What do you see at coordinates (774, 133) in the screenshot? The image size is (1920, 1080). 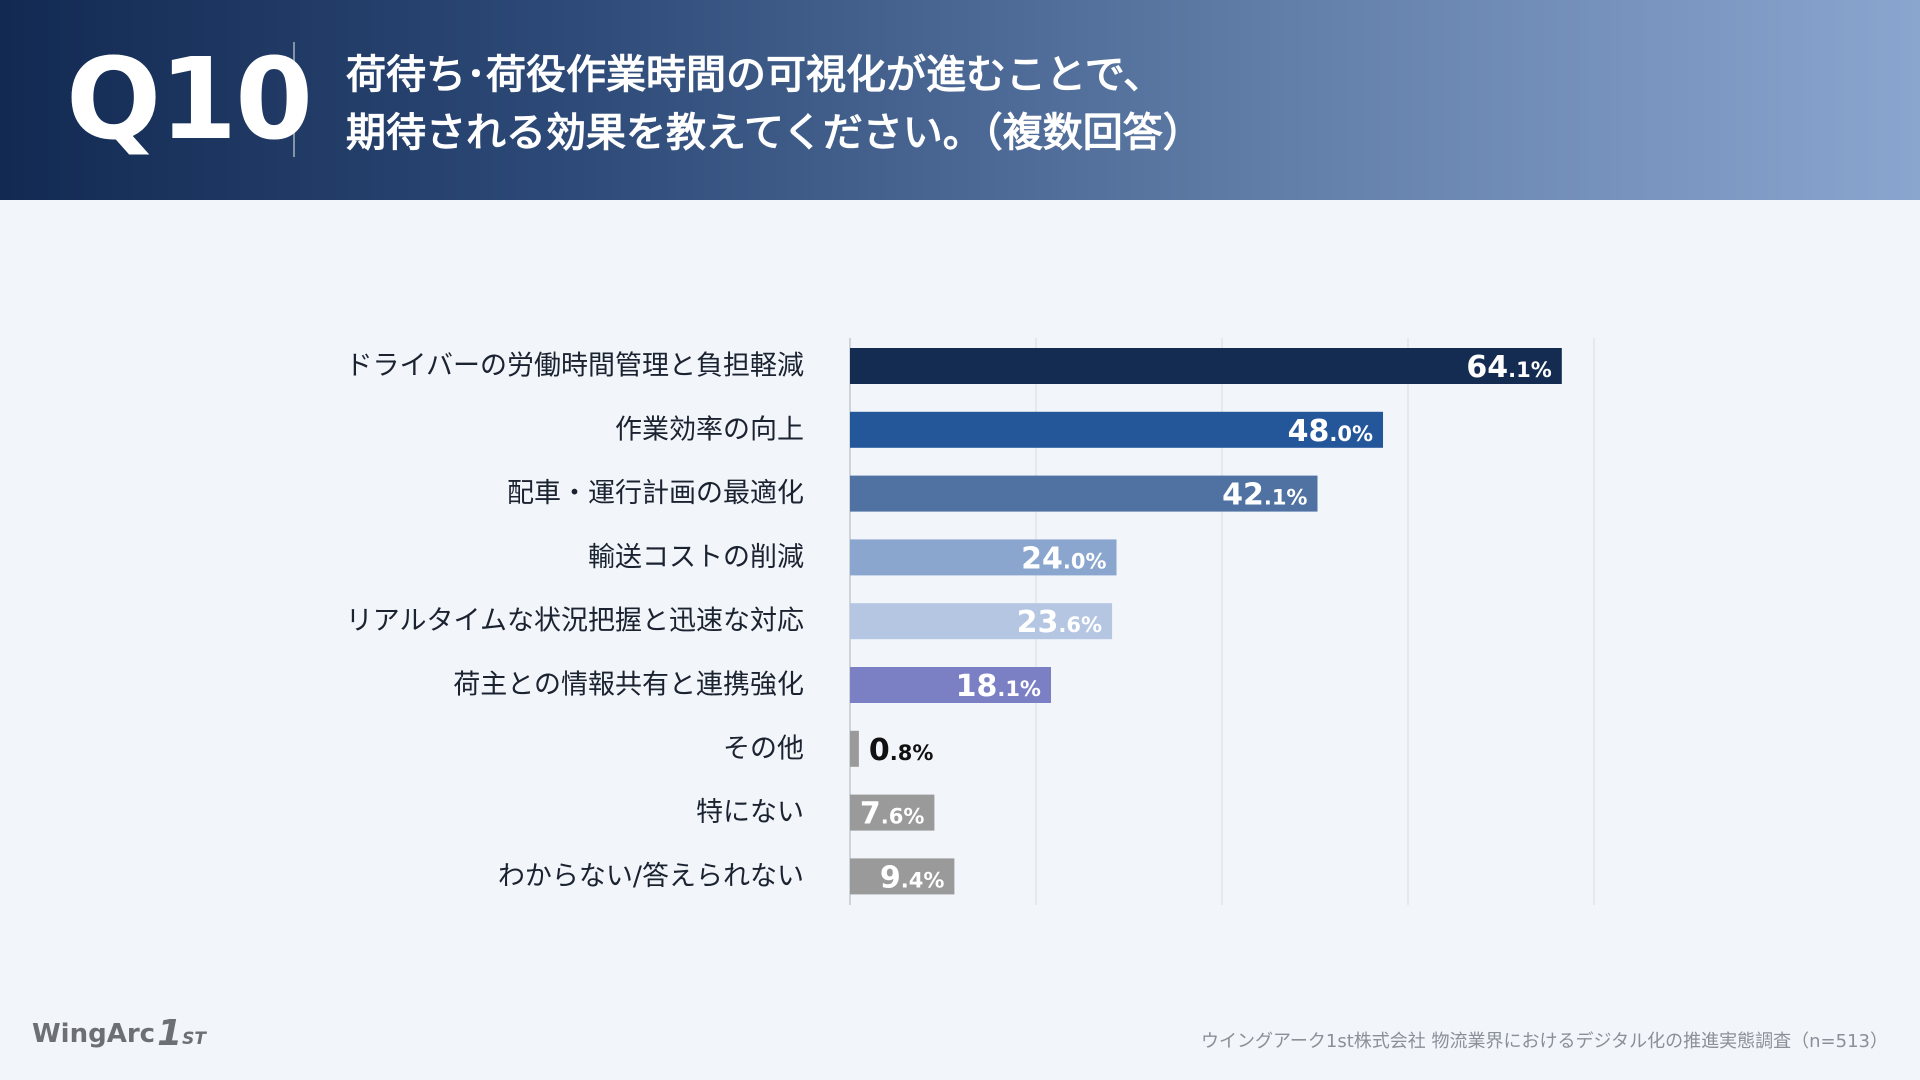 I see `question-title-line2: 期待される効果を教えてください。（複数回答）` at bounding box center [774, 133].